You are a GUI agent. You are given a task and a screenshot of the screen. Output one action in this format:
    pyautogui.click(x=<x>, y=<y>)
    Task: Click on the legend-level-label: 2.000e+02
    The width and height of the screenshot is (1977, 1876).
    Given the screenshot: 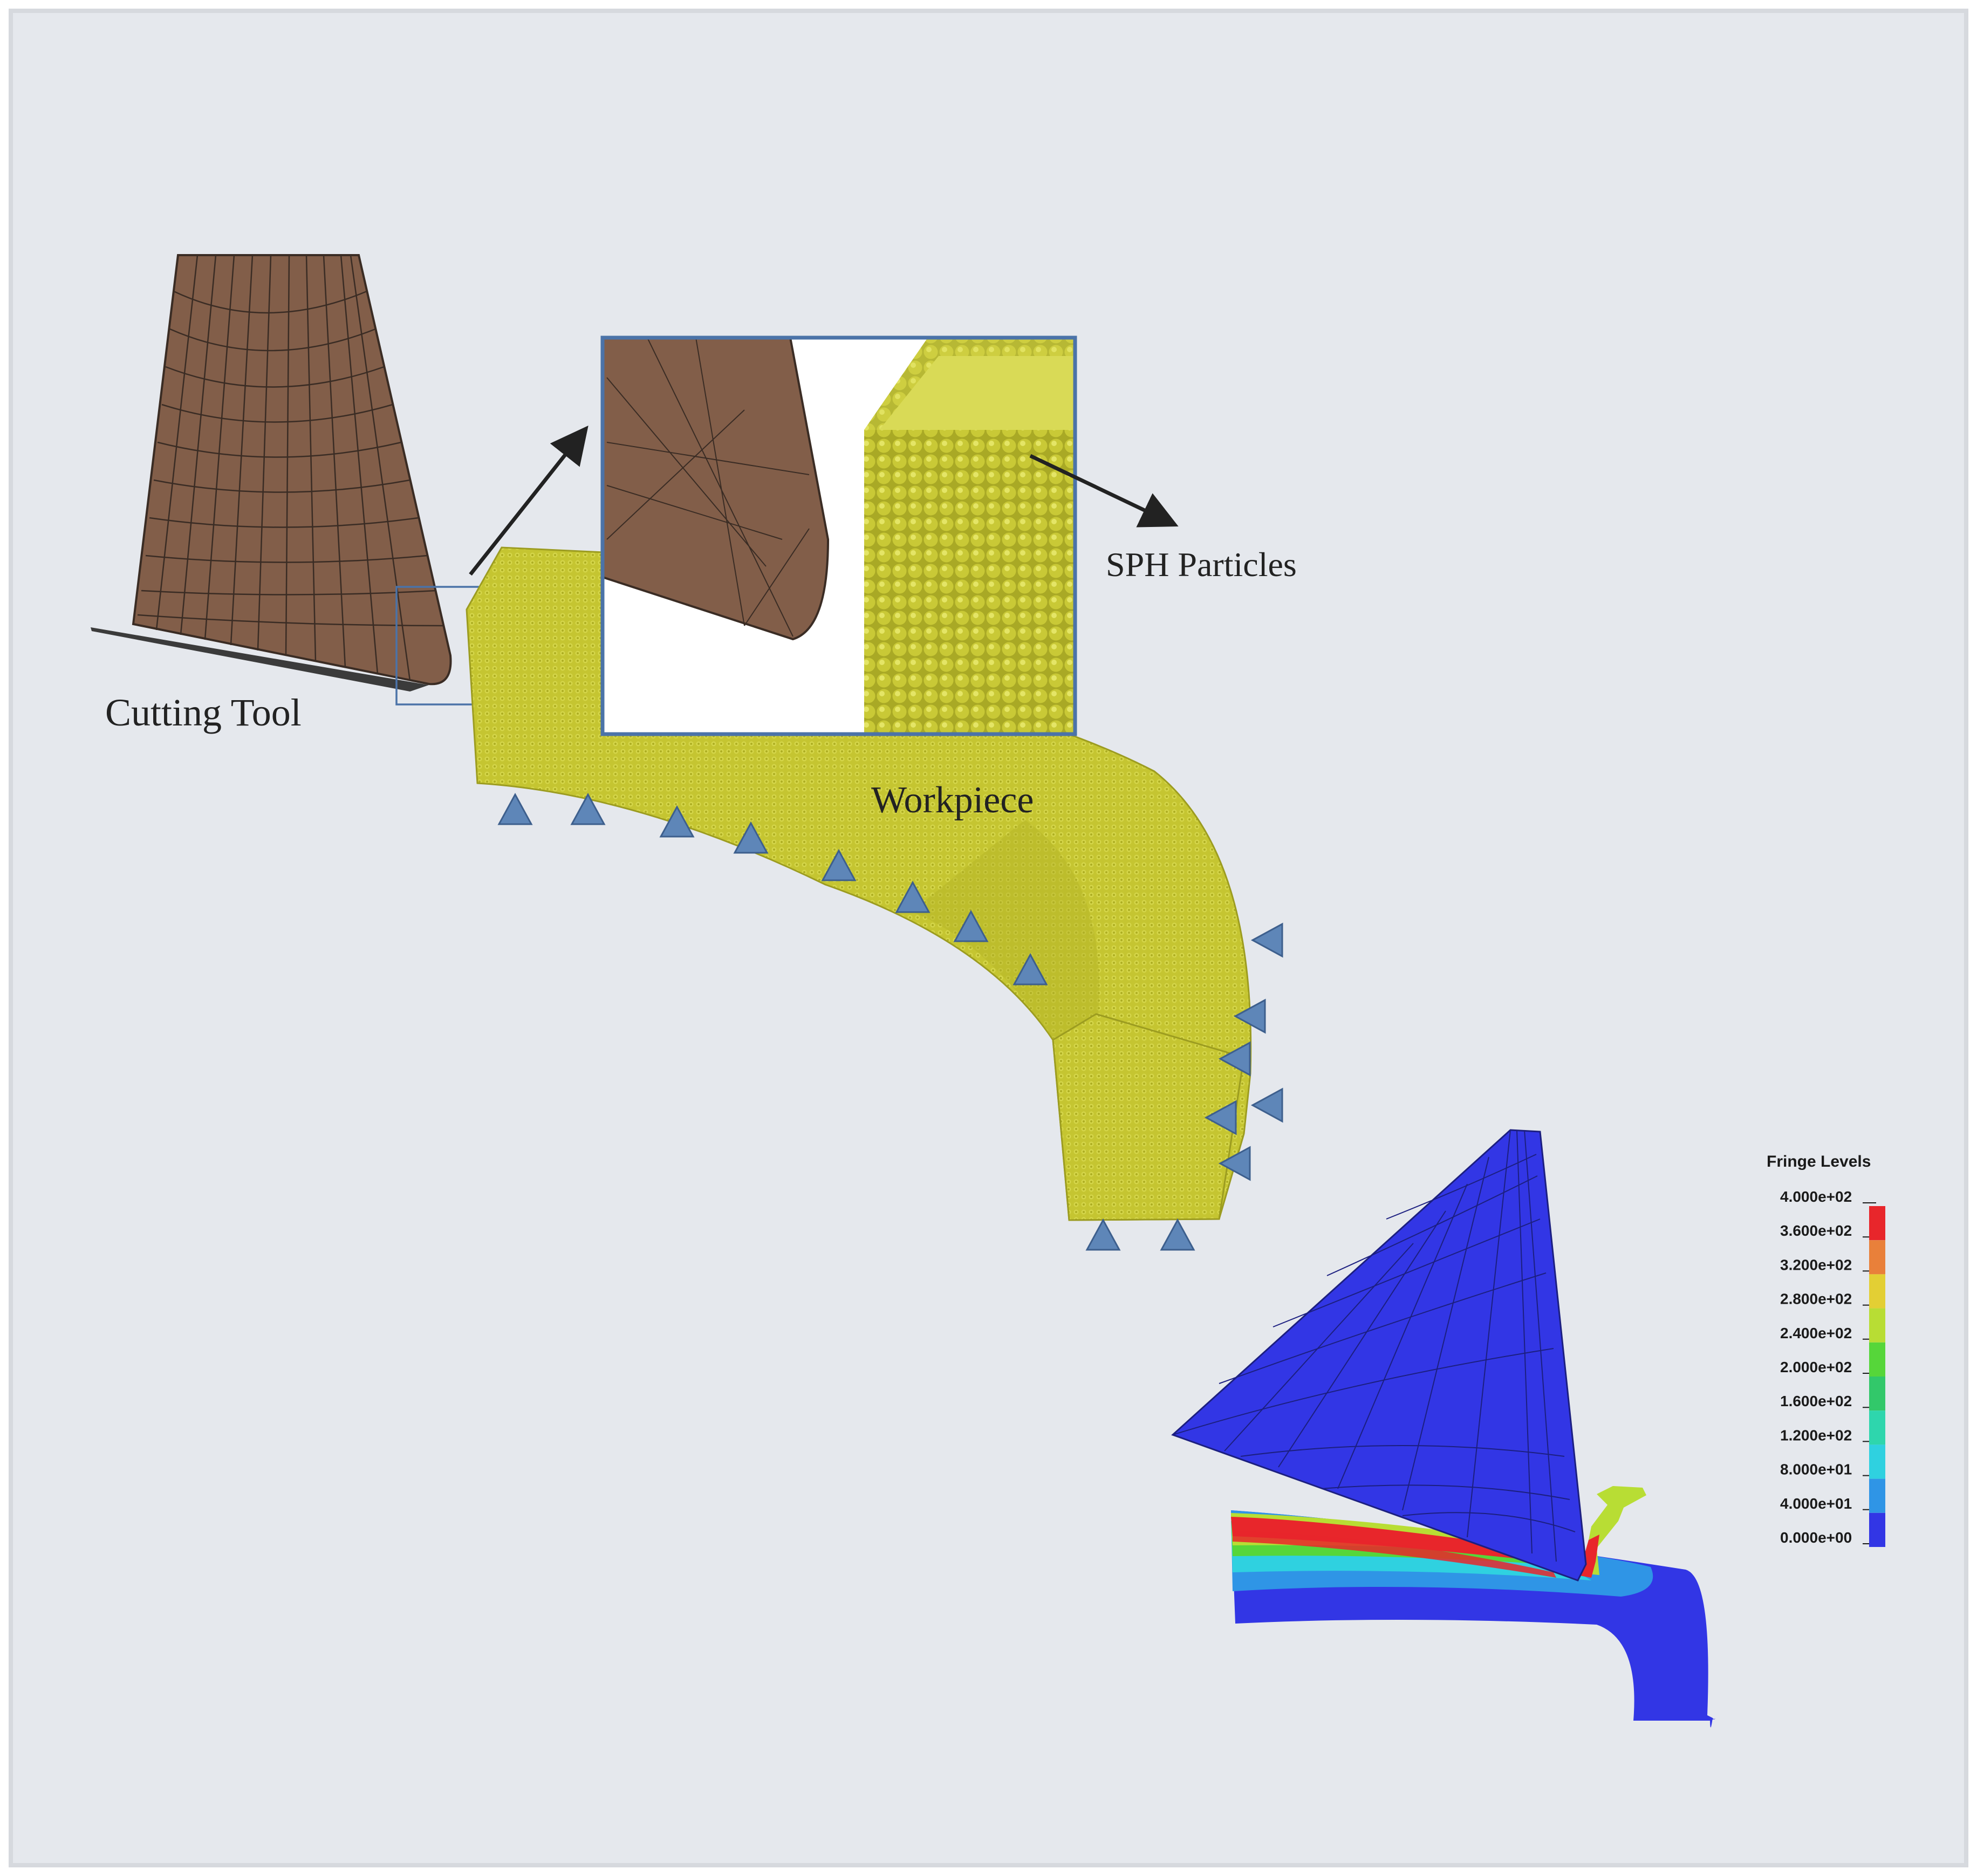 What is the action you would take?
    pyautogui.click(x=1816, y=1367)
    